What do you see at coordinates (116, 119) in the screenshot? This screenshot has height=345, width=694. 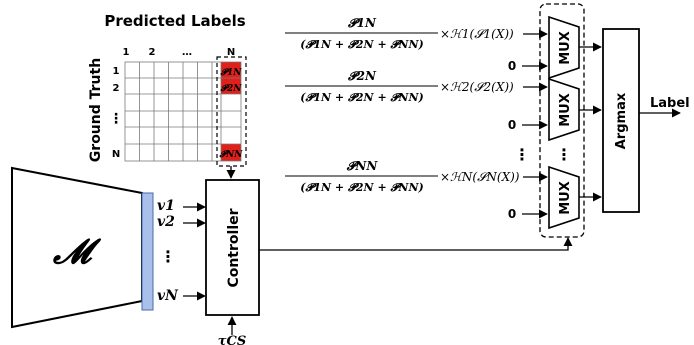 I see `matrix-row-header: ⋮` at bounding box center [116, 119].